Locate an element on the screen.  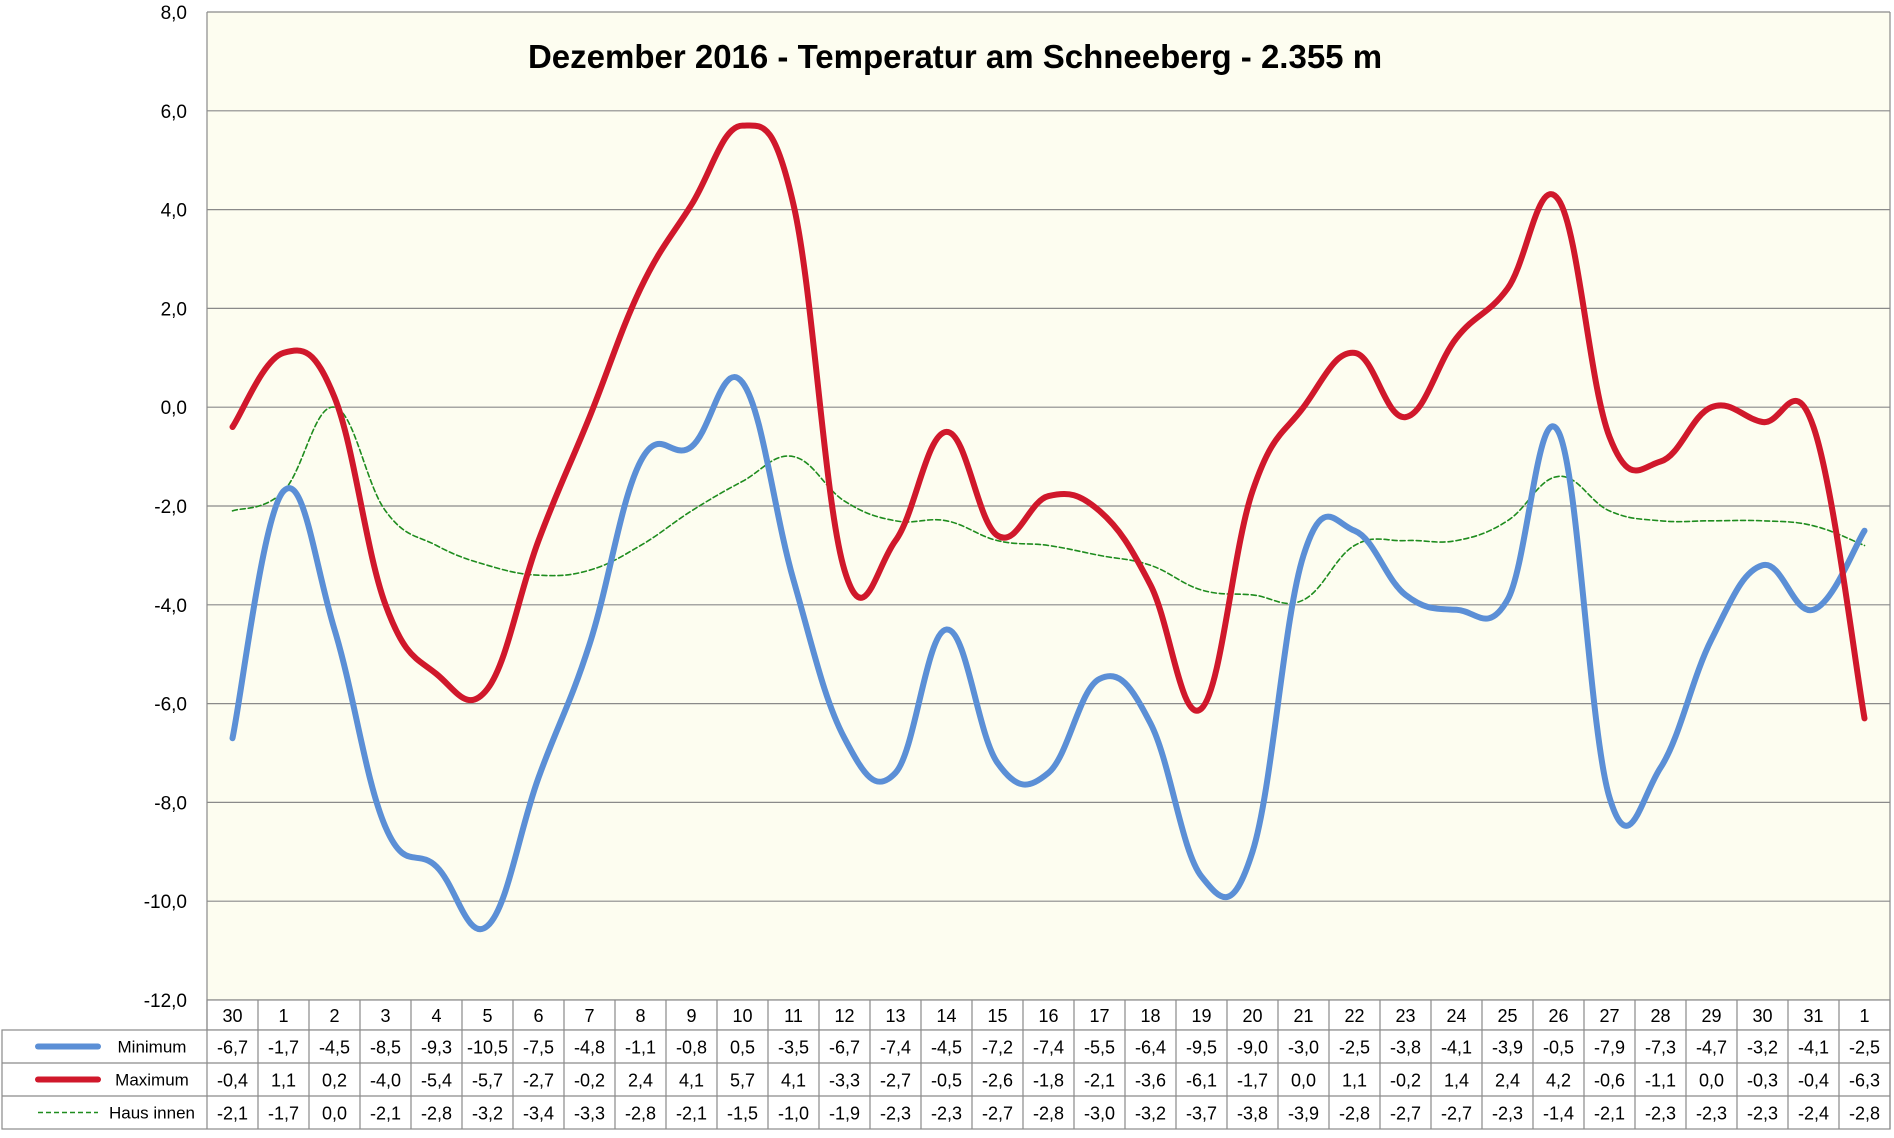
y-tick-label: -8,0 is located at coordinates (170, 803).